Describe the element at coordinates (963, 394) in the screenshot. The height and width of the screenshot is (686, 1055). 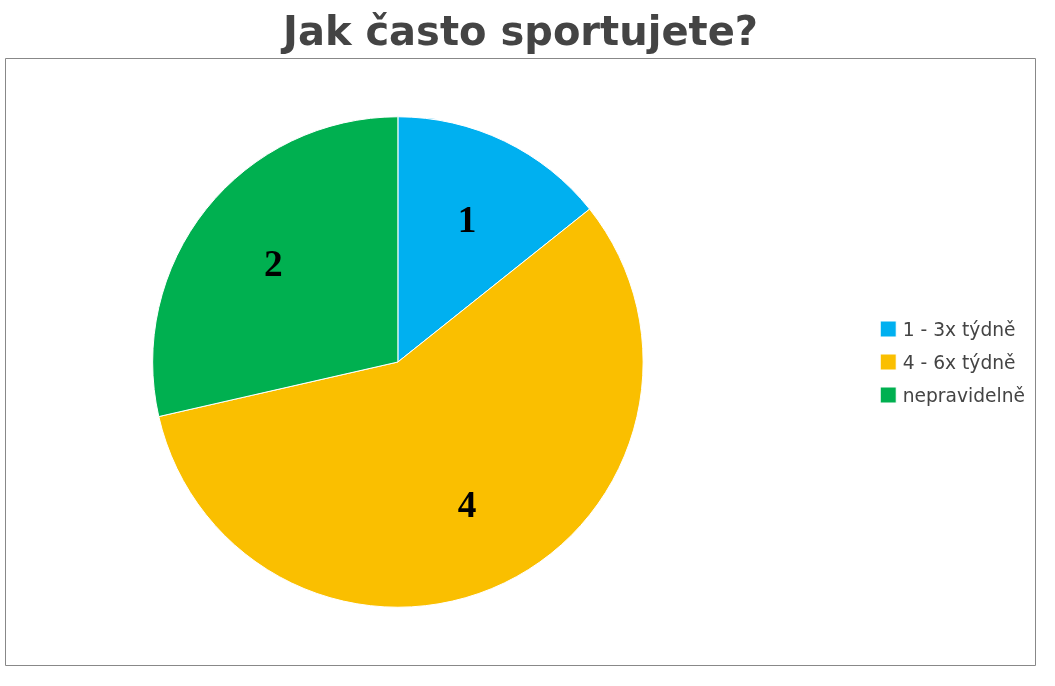
I see `legend-label: nepravidelně` at that location.